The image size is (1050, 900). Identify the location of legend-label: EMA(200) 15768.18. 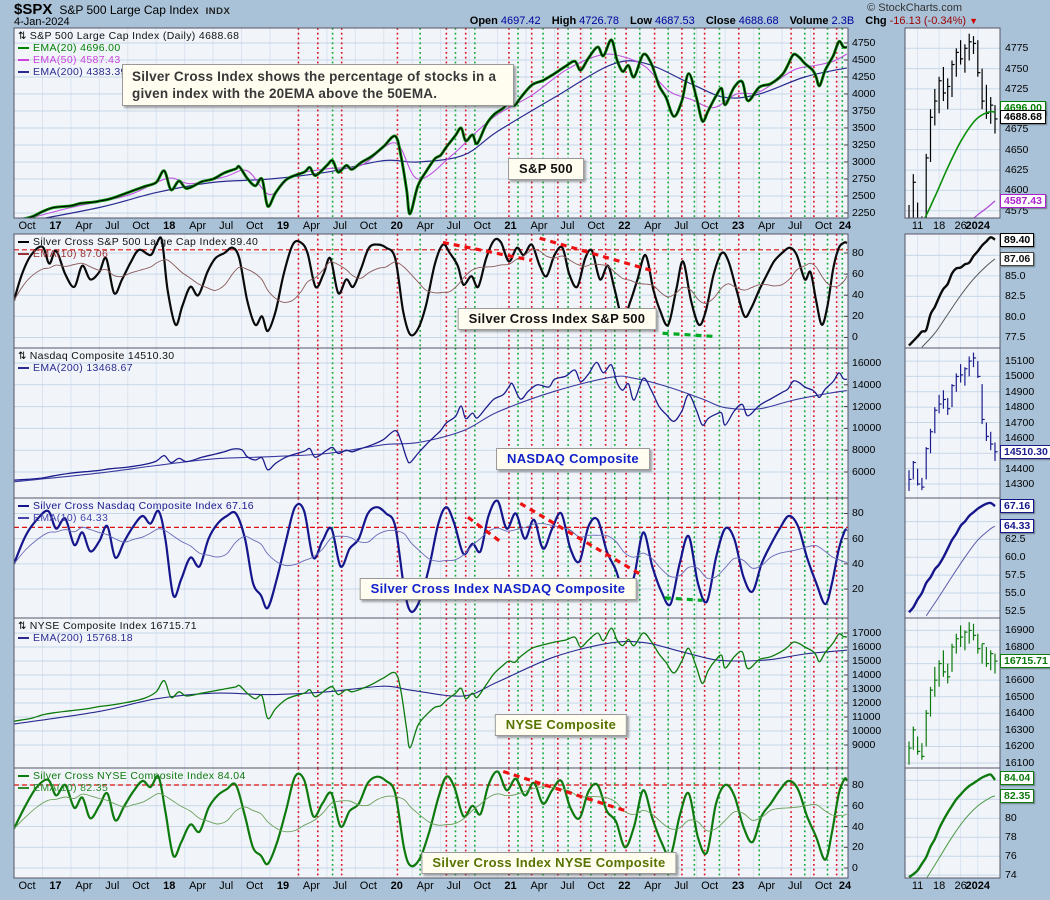
(83, 638).